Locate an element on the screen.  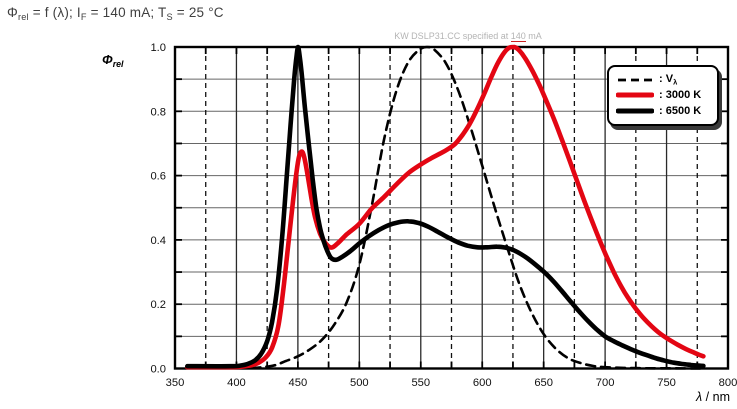
x-tick-label: 500 is located at coordinates (359, 383).